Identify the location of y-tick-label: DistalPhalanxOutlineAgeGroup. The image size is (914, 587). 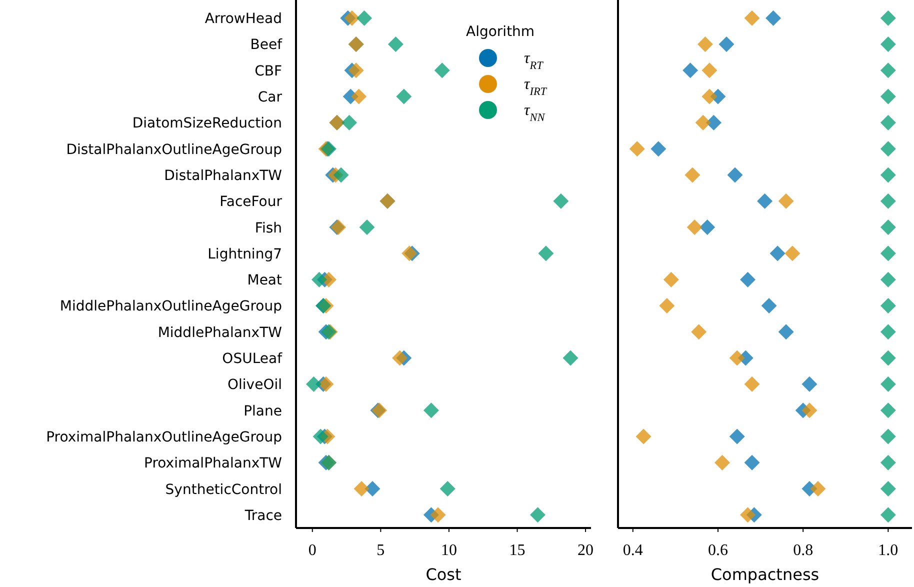
(174, 150).